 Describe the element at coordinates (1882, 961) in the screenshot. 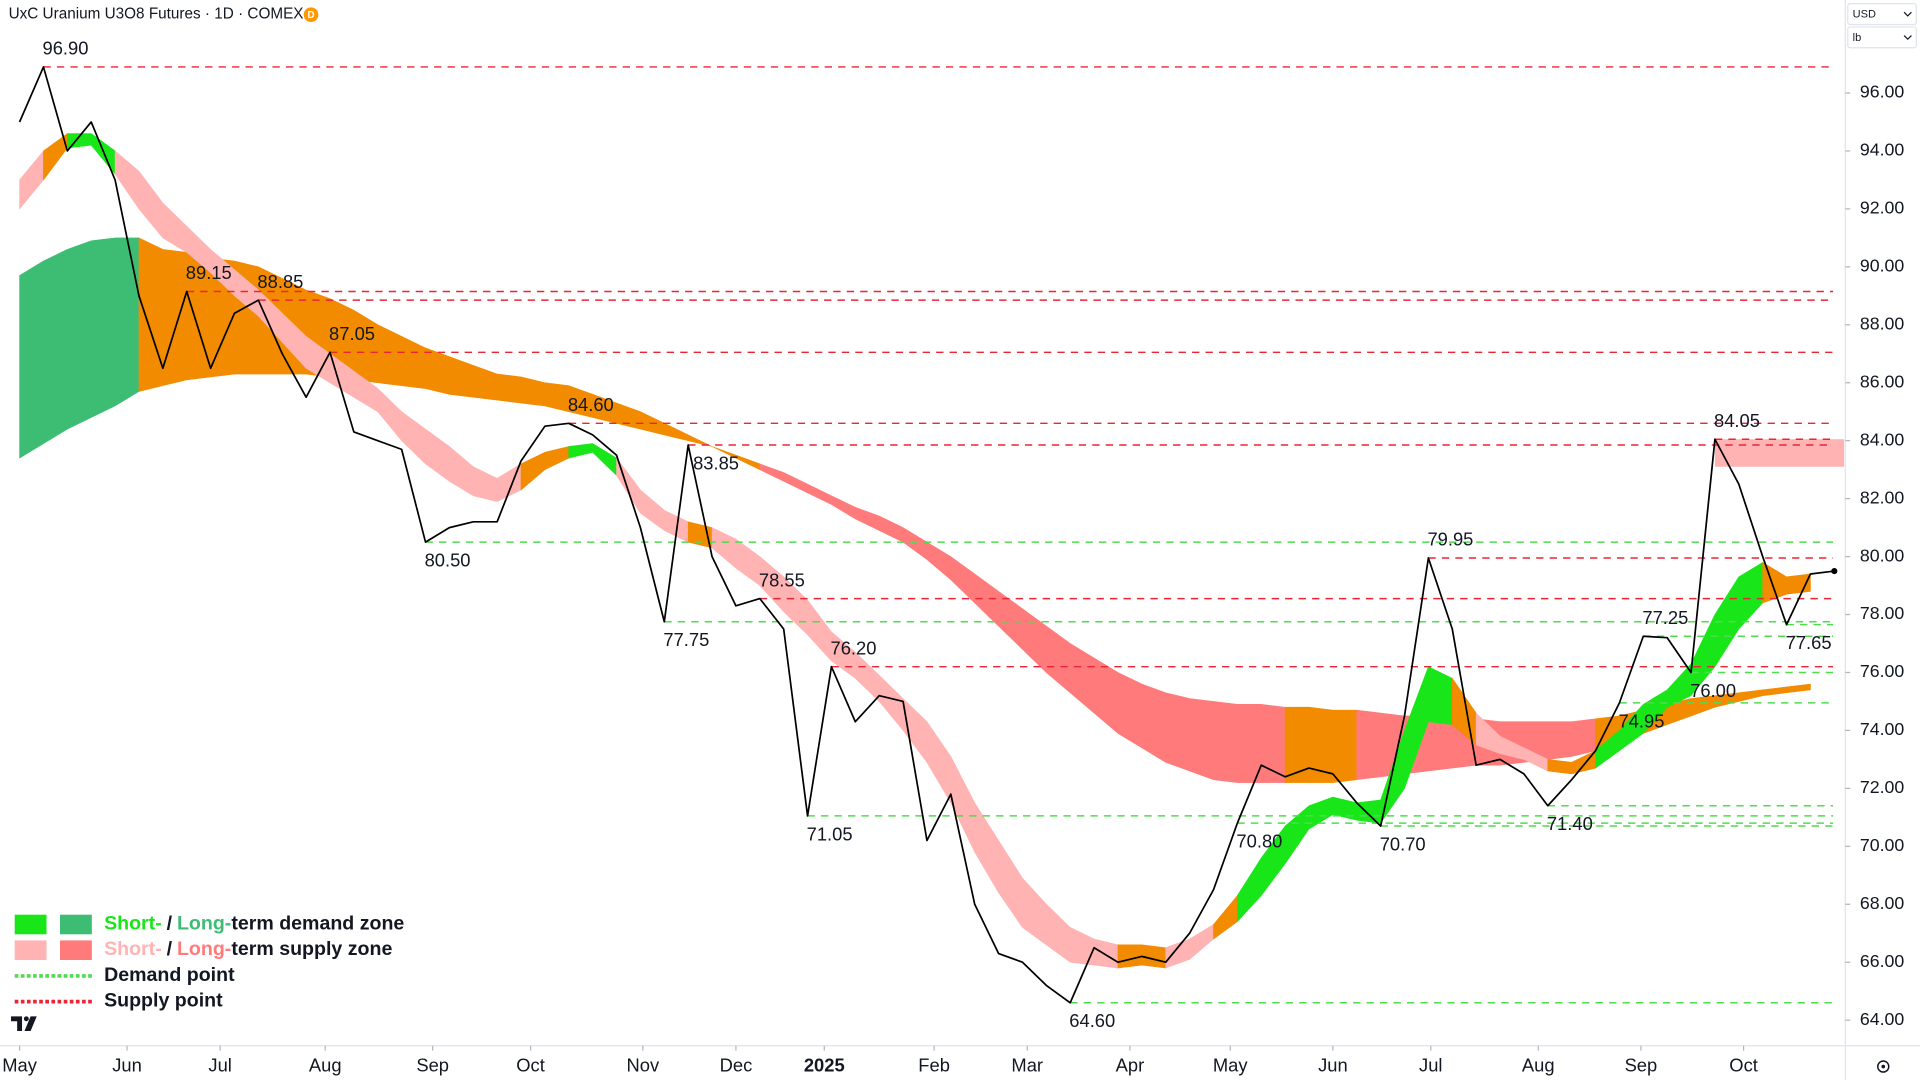

I see `y-tick-label: 66.00` at that location.